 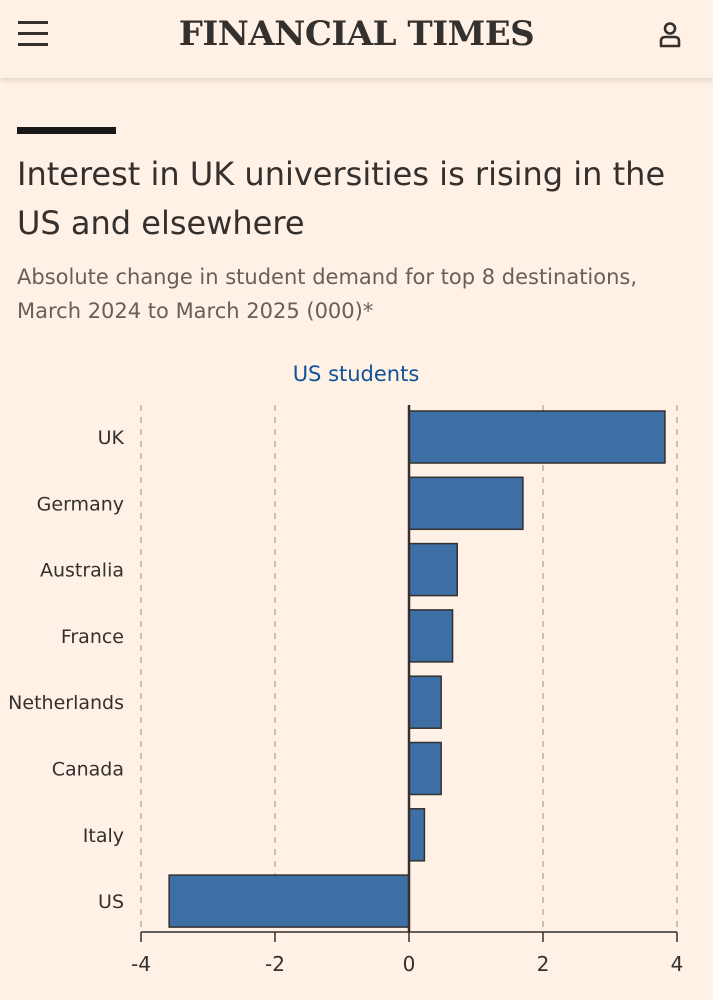 I want to click on category-label: US, so click(x=111, y=902).